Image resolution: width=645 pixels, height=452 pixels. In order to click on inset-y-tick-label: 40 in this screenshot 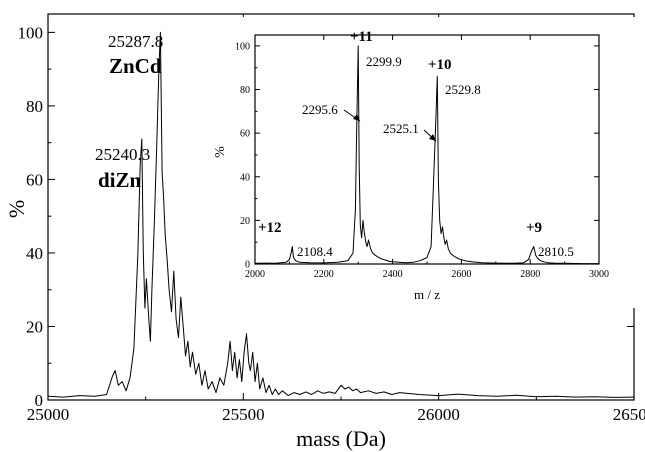, I will do `click(245, 177)`.